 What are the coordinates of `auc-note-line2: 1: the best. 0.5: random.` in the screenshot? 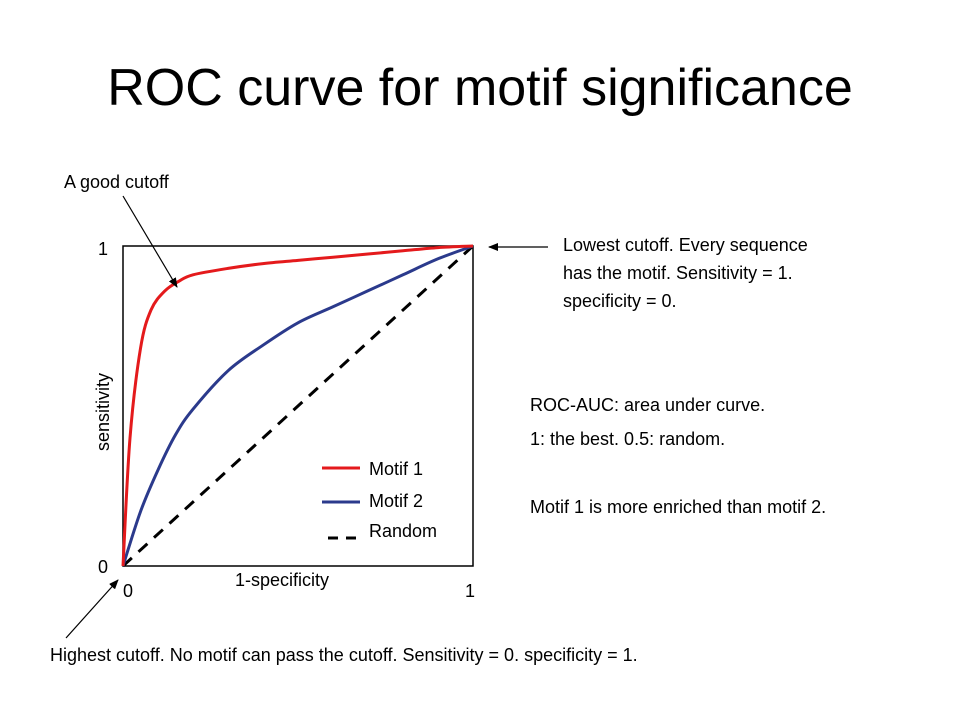 It's located at (628, 439).